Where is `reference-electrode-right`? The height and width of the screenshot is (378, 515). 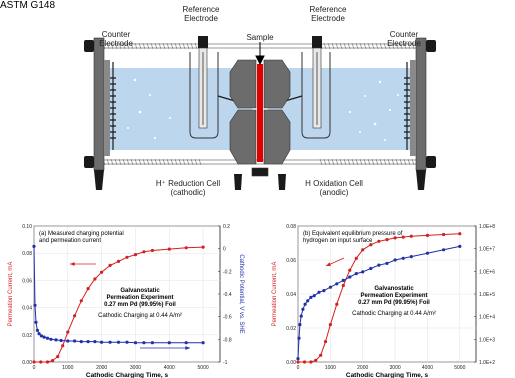
reference-electrode-right is located at coordinates (316, 87).